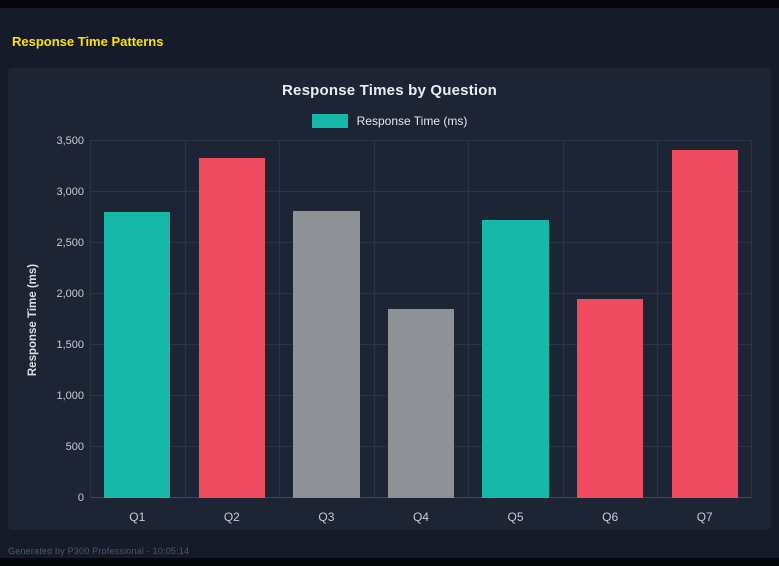 This screenshot has height=566, width=779. What do you see at coordinates (137, 355) in the screenshot?
I see `bar-q1` at bounding box center [137, 355].